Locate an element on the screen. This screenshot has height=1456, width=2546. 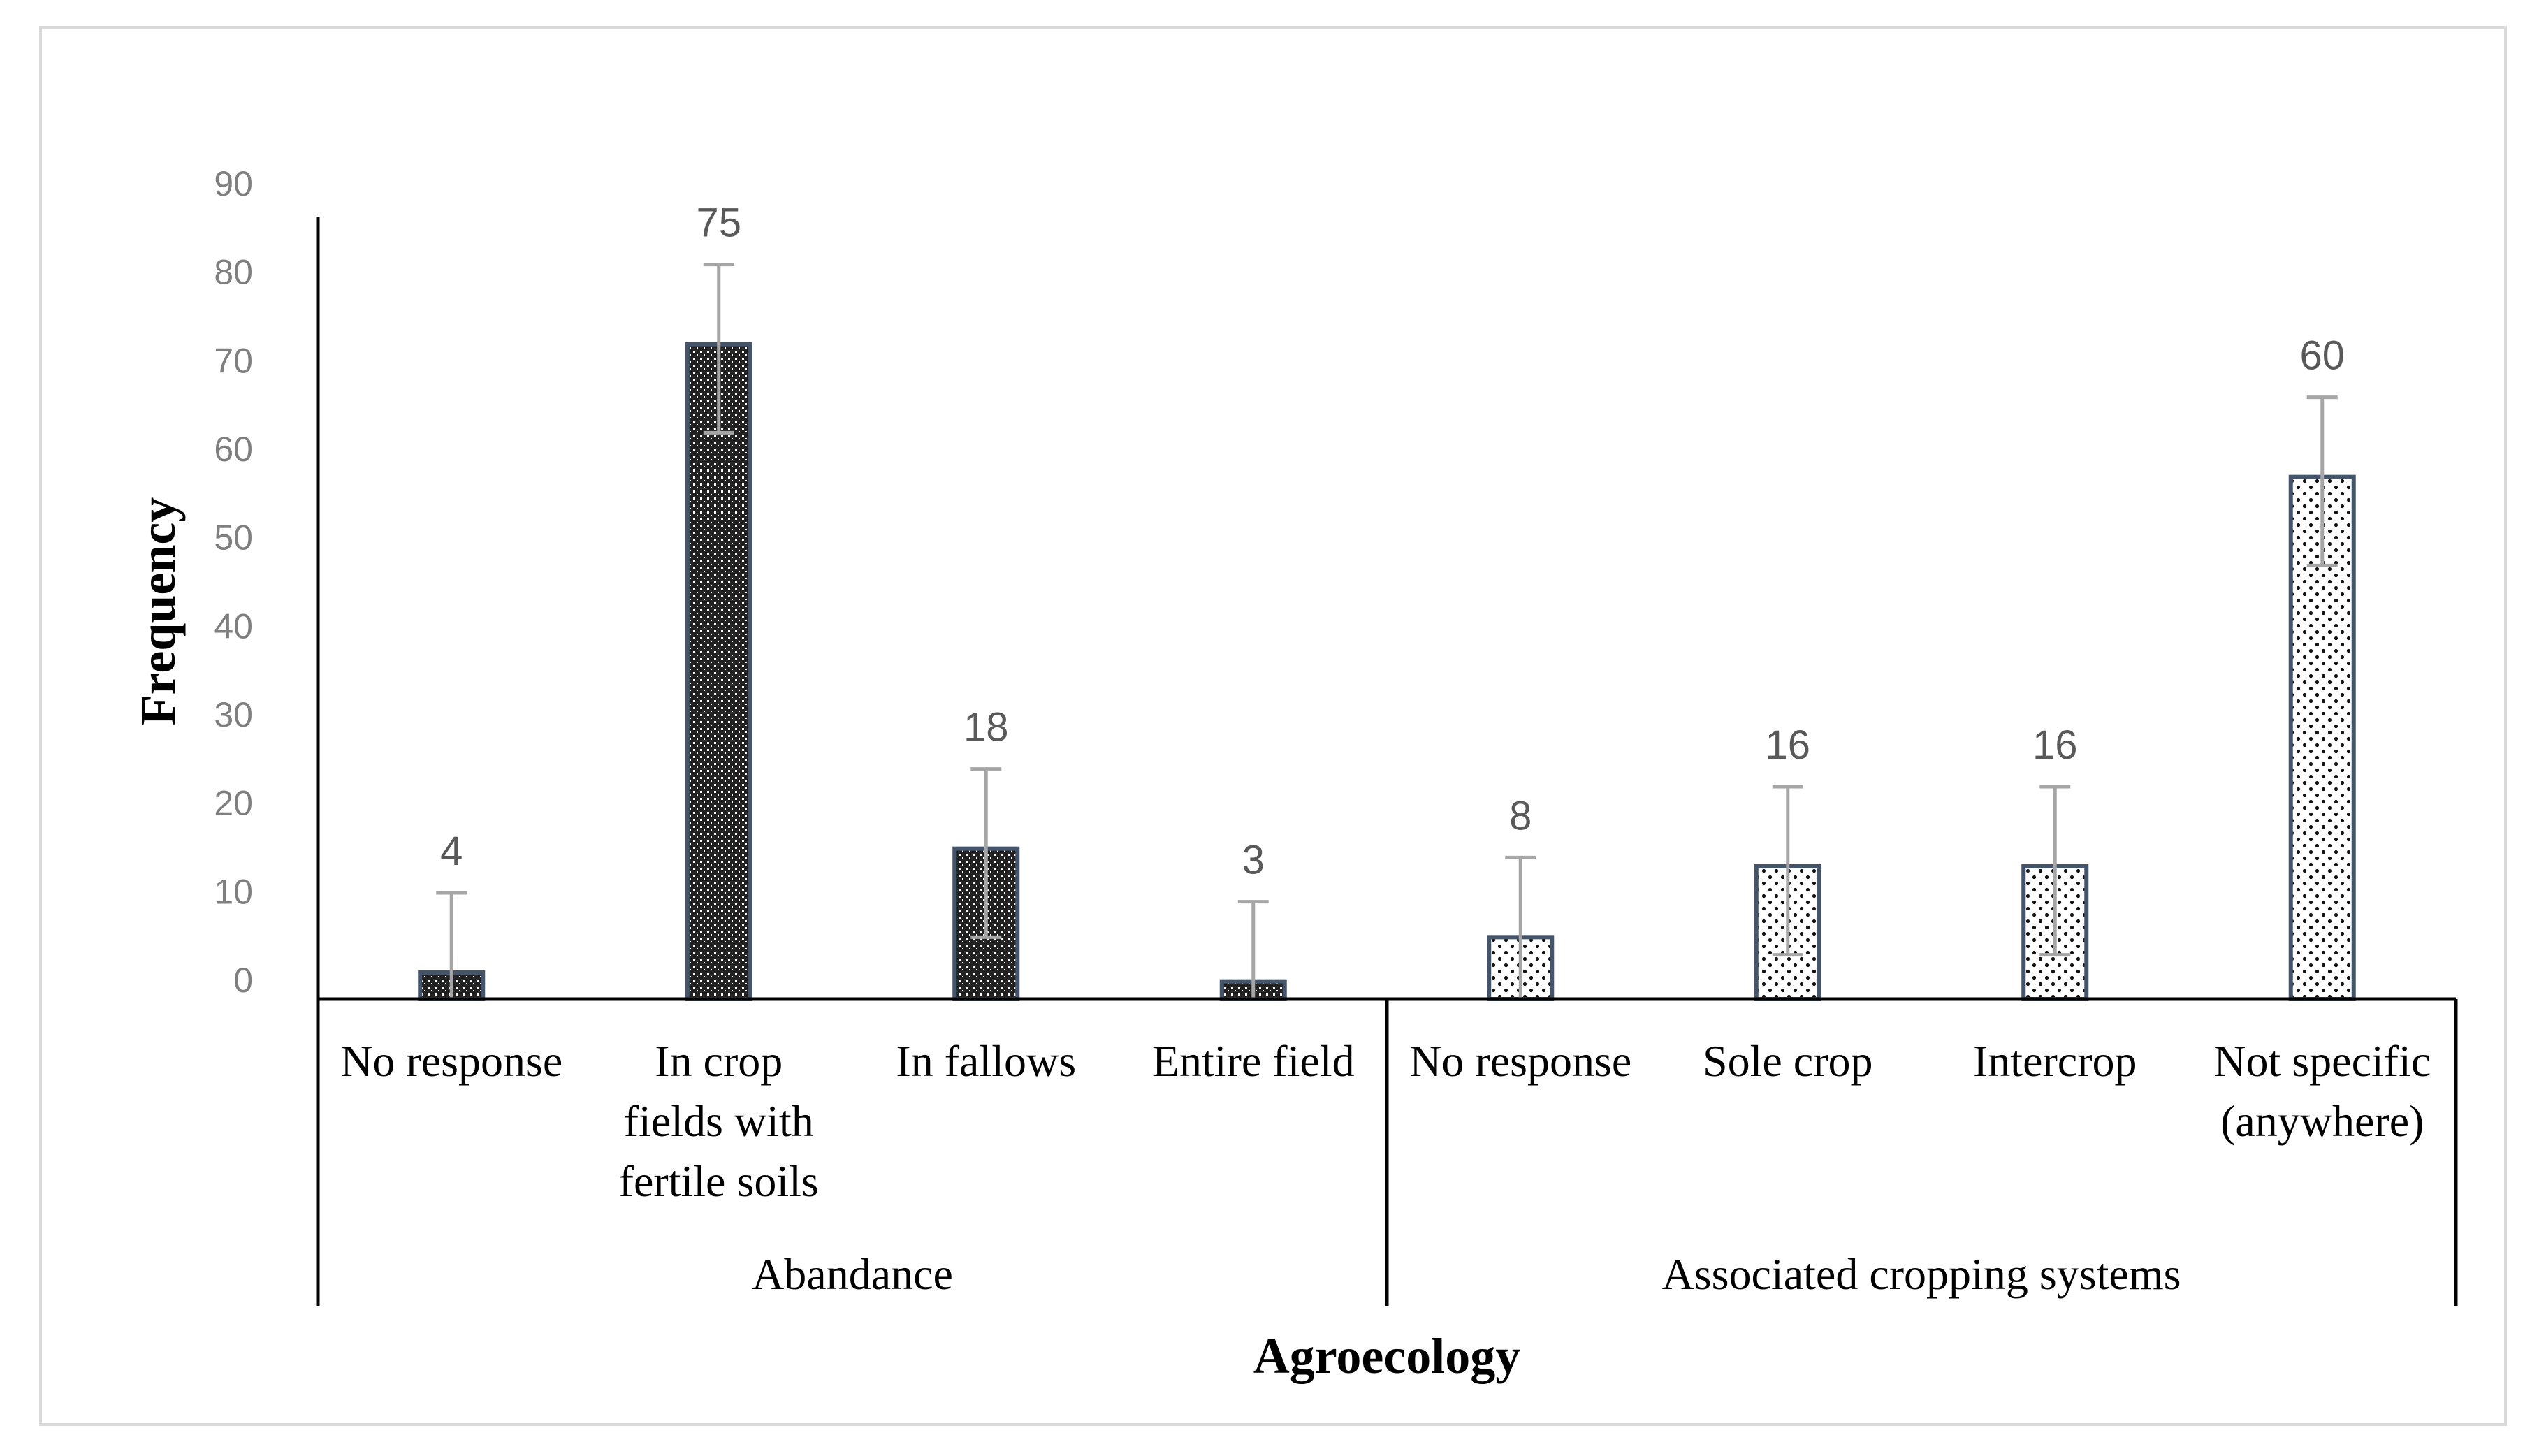
group-label: Associated cropping systems is located at coordinates (1921, 1274).